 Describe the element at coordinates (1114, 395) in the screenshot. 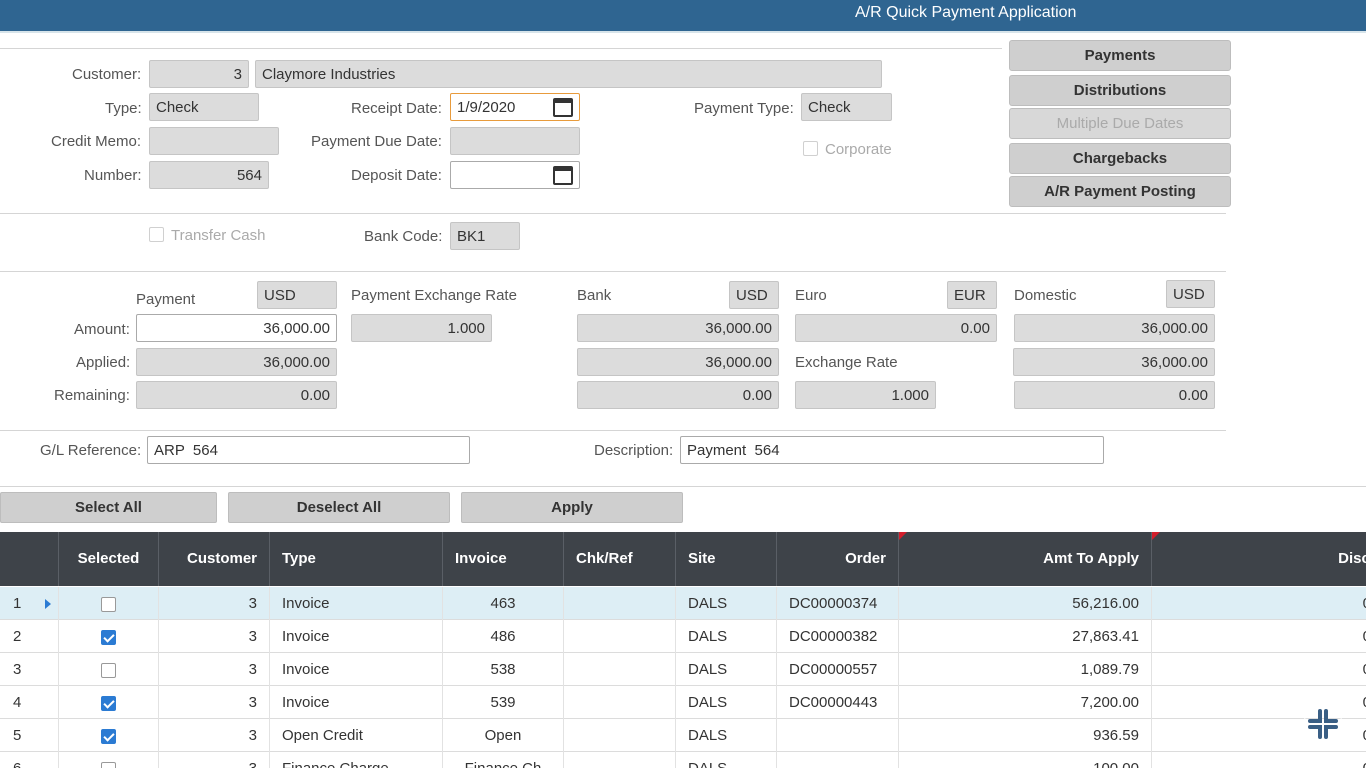

I see `domestic-remaining-field: 0.00` at that location.